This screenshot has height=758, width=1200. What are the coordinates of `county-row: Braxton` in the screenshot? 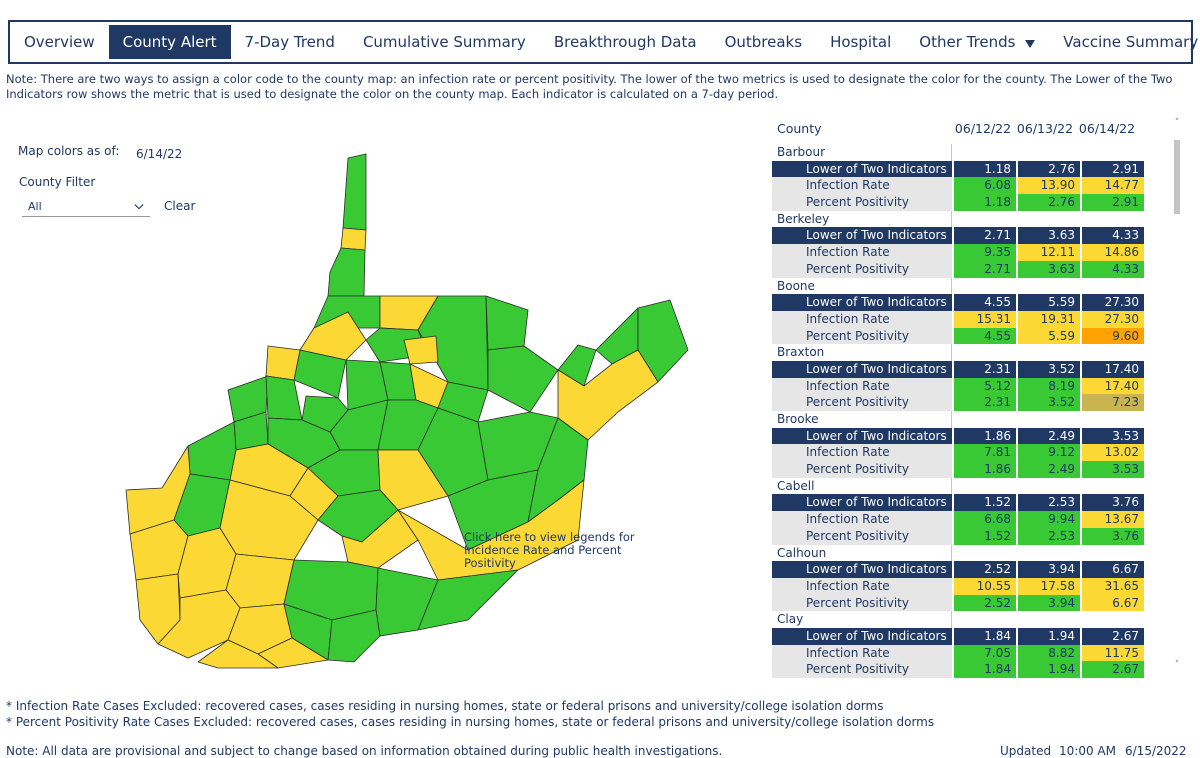 It's located at (959, 352).